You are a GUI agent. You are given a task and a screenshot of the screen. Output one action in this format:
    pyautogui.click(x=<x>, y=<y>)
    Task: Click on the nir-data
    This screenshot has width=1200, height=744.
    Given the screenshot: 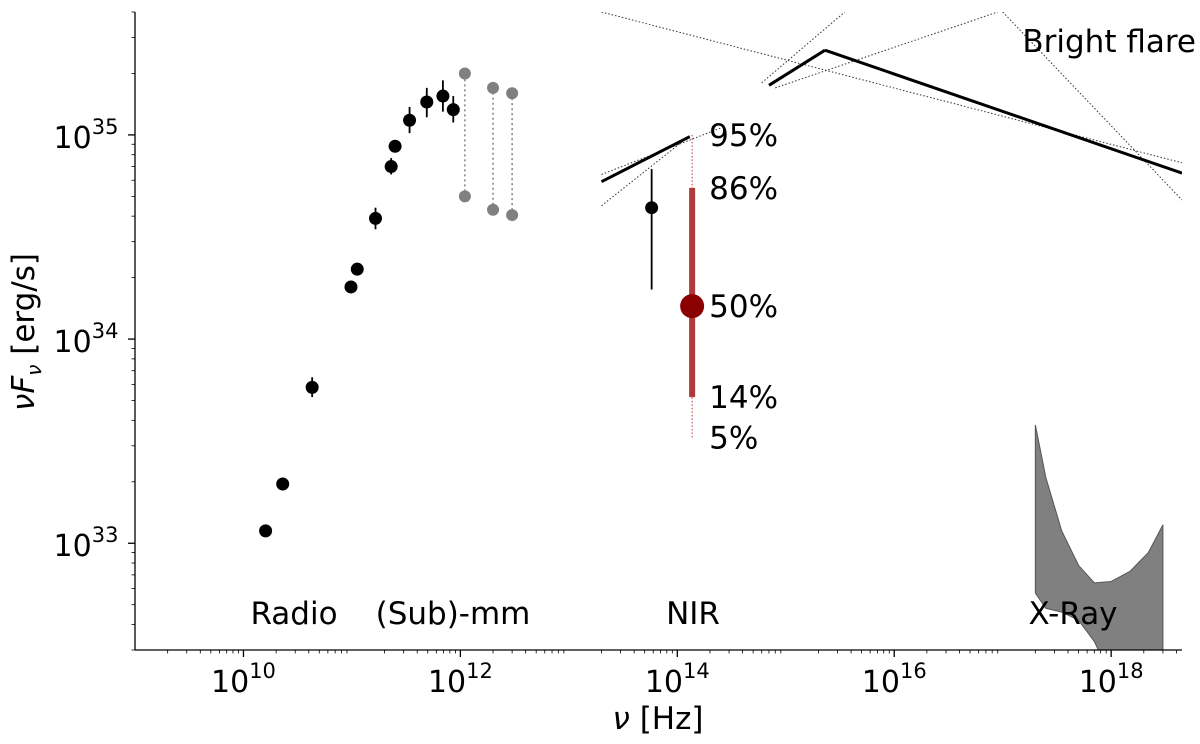 What is the action you would take?
    pyautogui.click(x=675, y=286)
    